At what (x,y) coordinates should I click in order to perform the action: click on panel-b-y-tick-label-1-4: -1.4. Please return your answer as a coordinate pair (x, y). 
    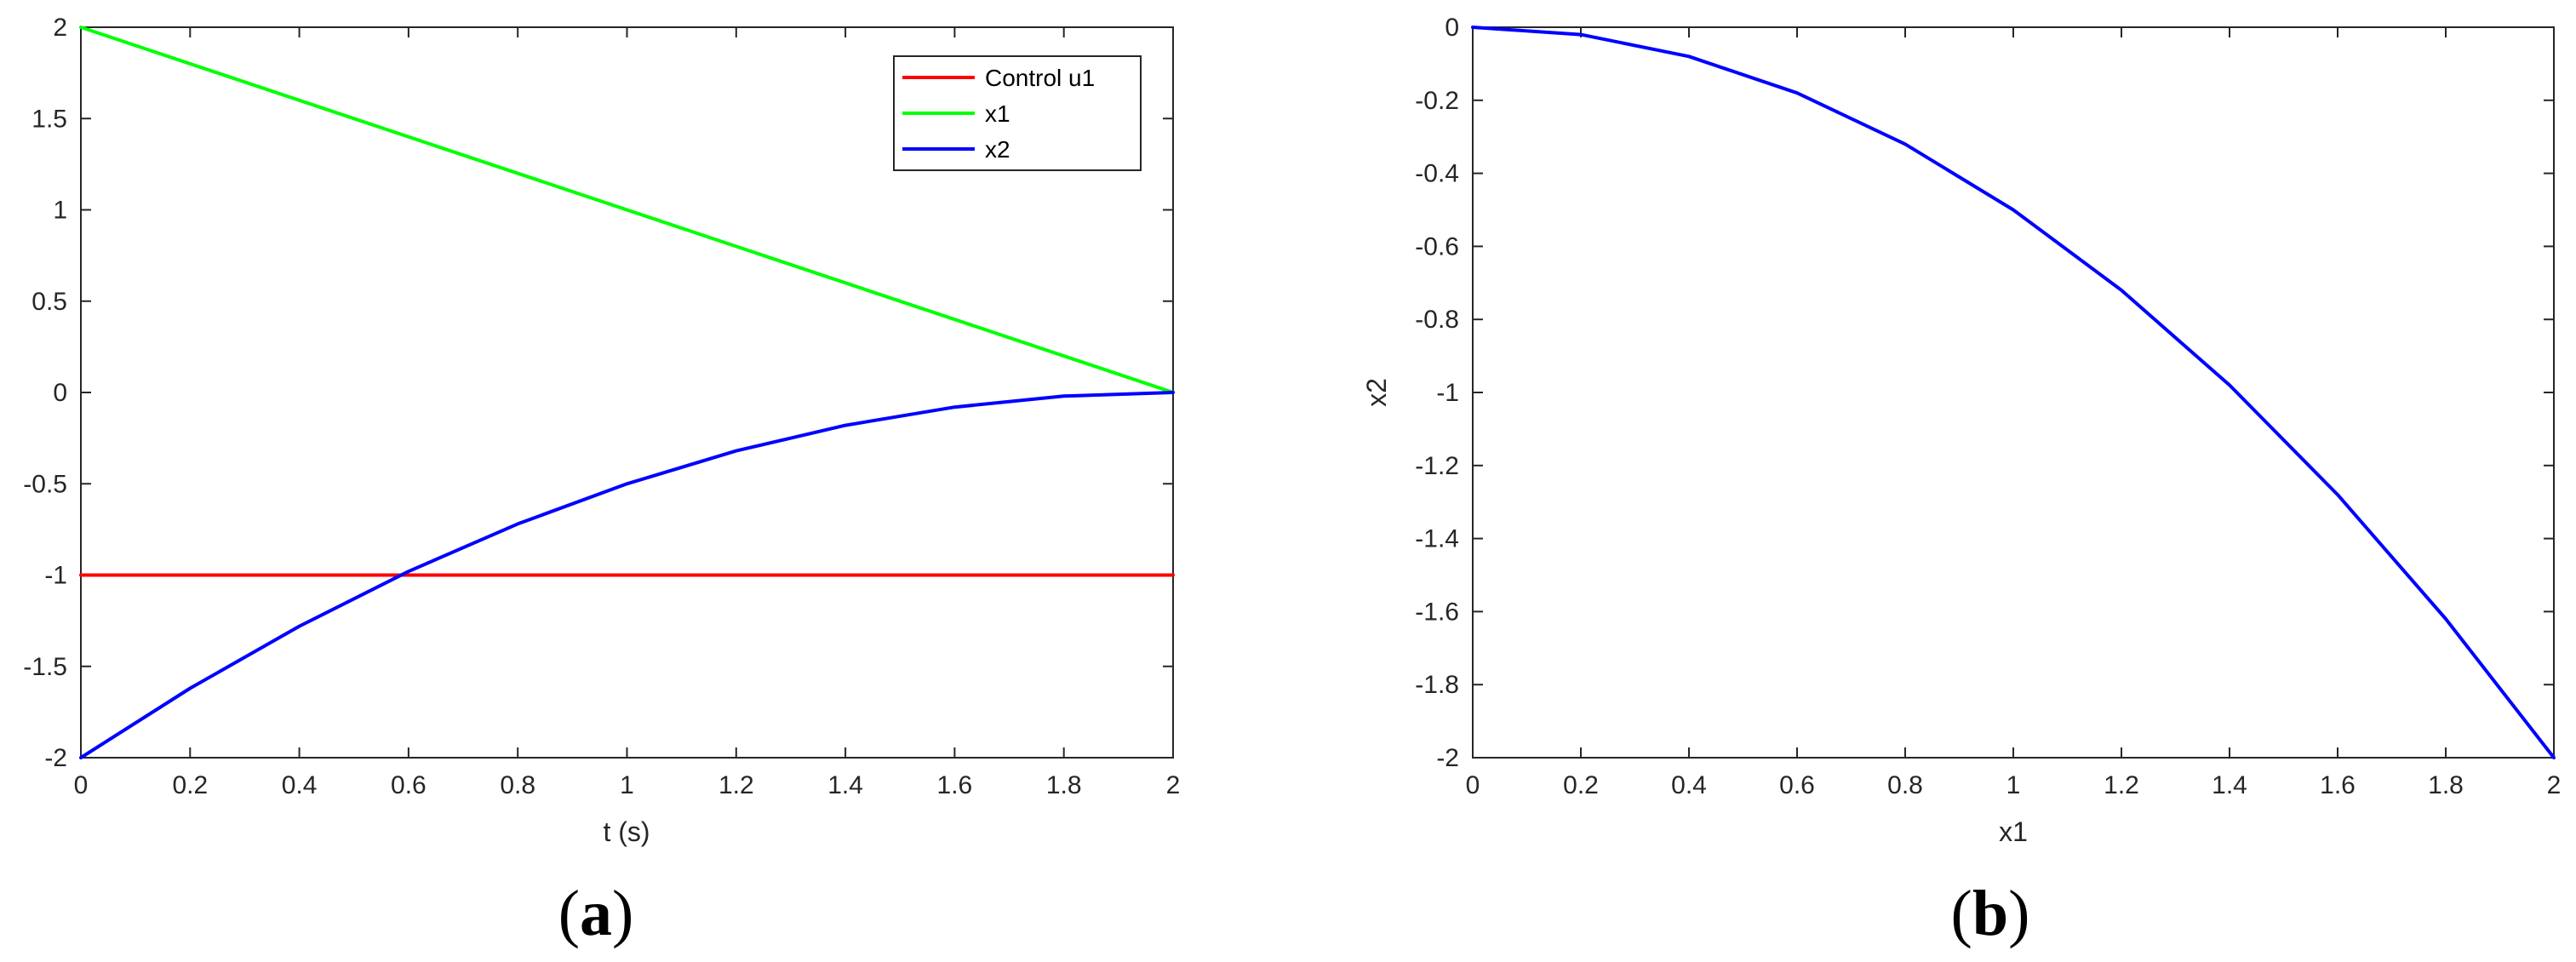
    Looking at the image, I should click on (1437, 539).